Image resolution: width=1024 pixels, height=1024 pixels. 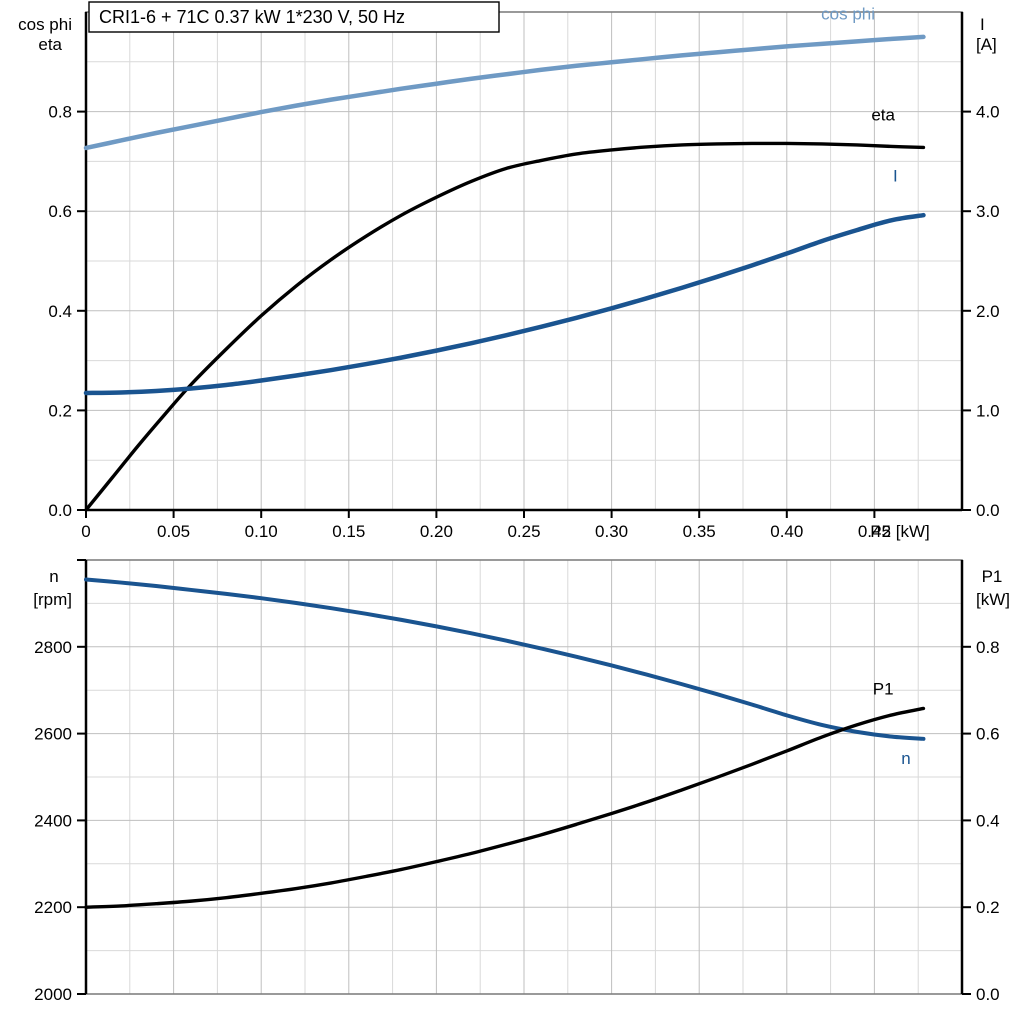 I want to click on ytick-label-left-4: 2800, so click(x=53, y=647).